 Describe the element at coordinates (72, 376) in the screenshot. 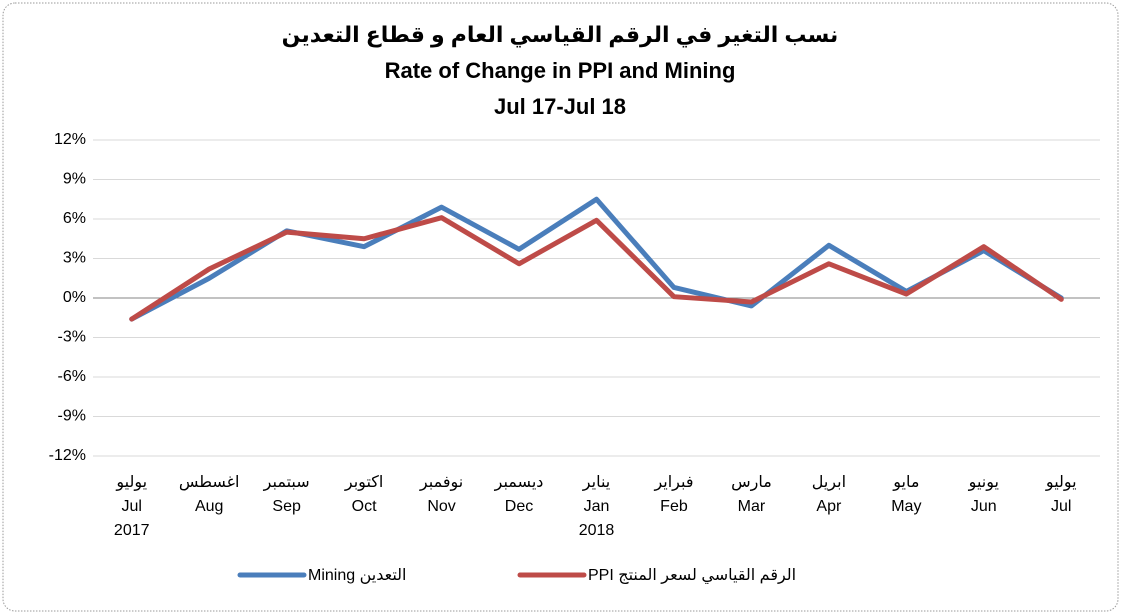

I see `y-tick-label: -6%` at that location.